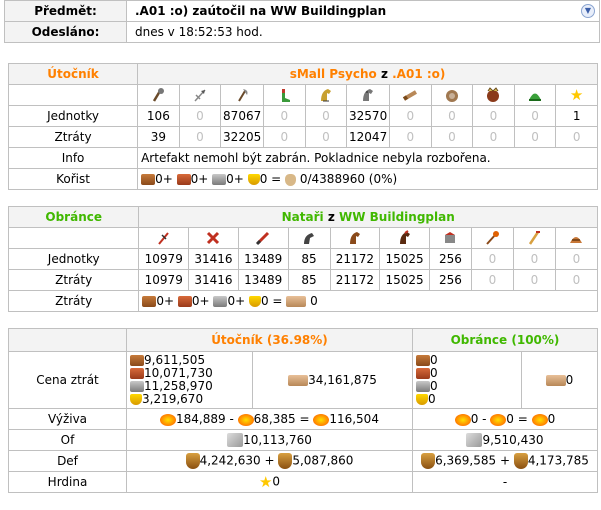 The width and height of the screenshot is (601, 510). What do you see at coordinates (73, 179) in the screenshot?
I see `booty-label: Kořist` at bounding box center [73, 179].